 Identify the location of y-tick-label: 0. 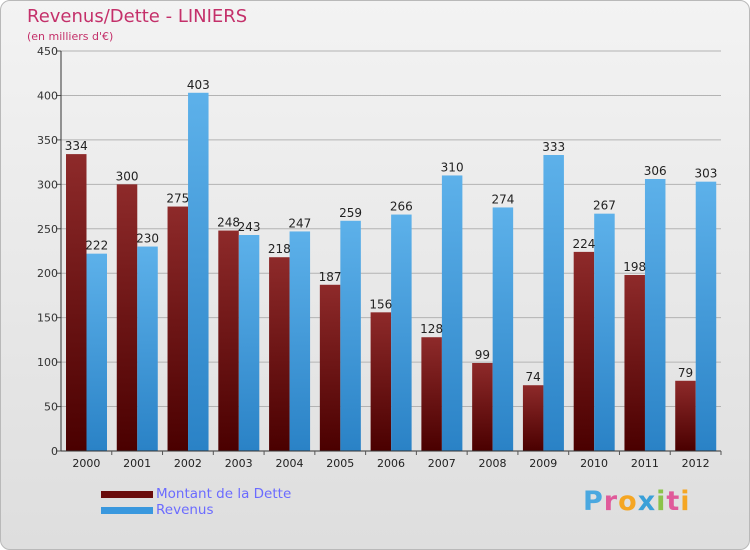
(54, 451).